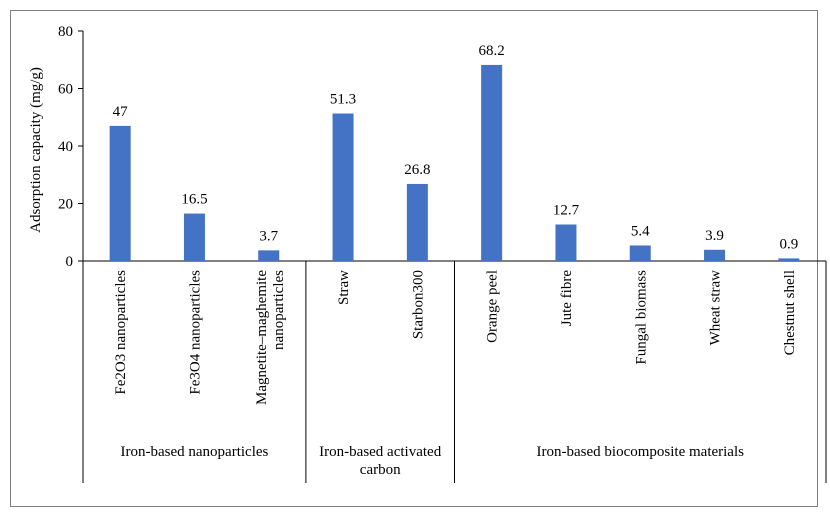  I want to click on y-tick-label: 20, so click(65, 205).